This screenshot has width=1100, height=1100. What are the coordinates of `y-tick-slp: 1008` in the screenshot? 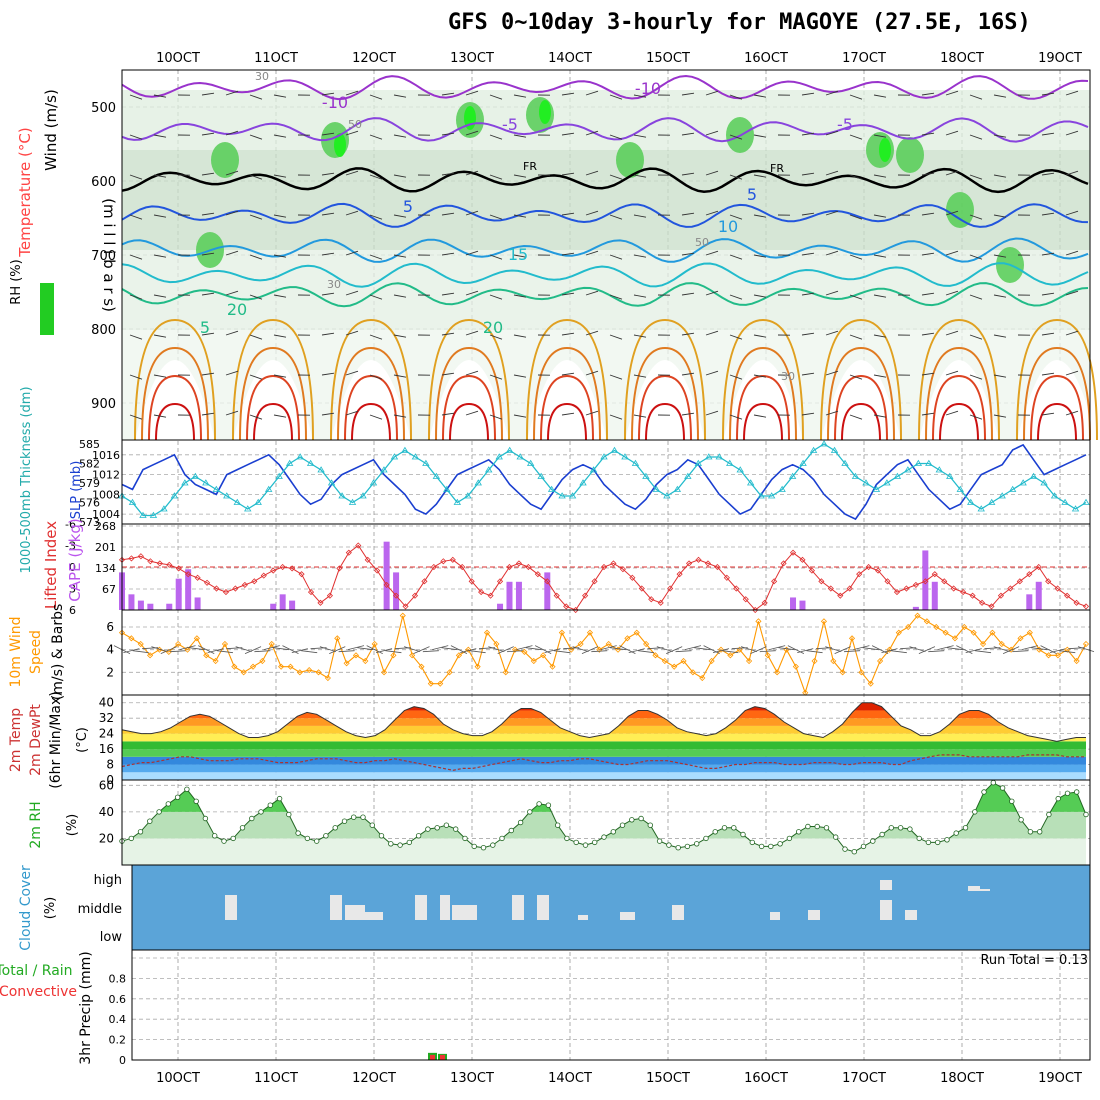 It's located at (106, 494).